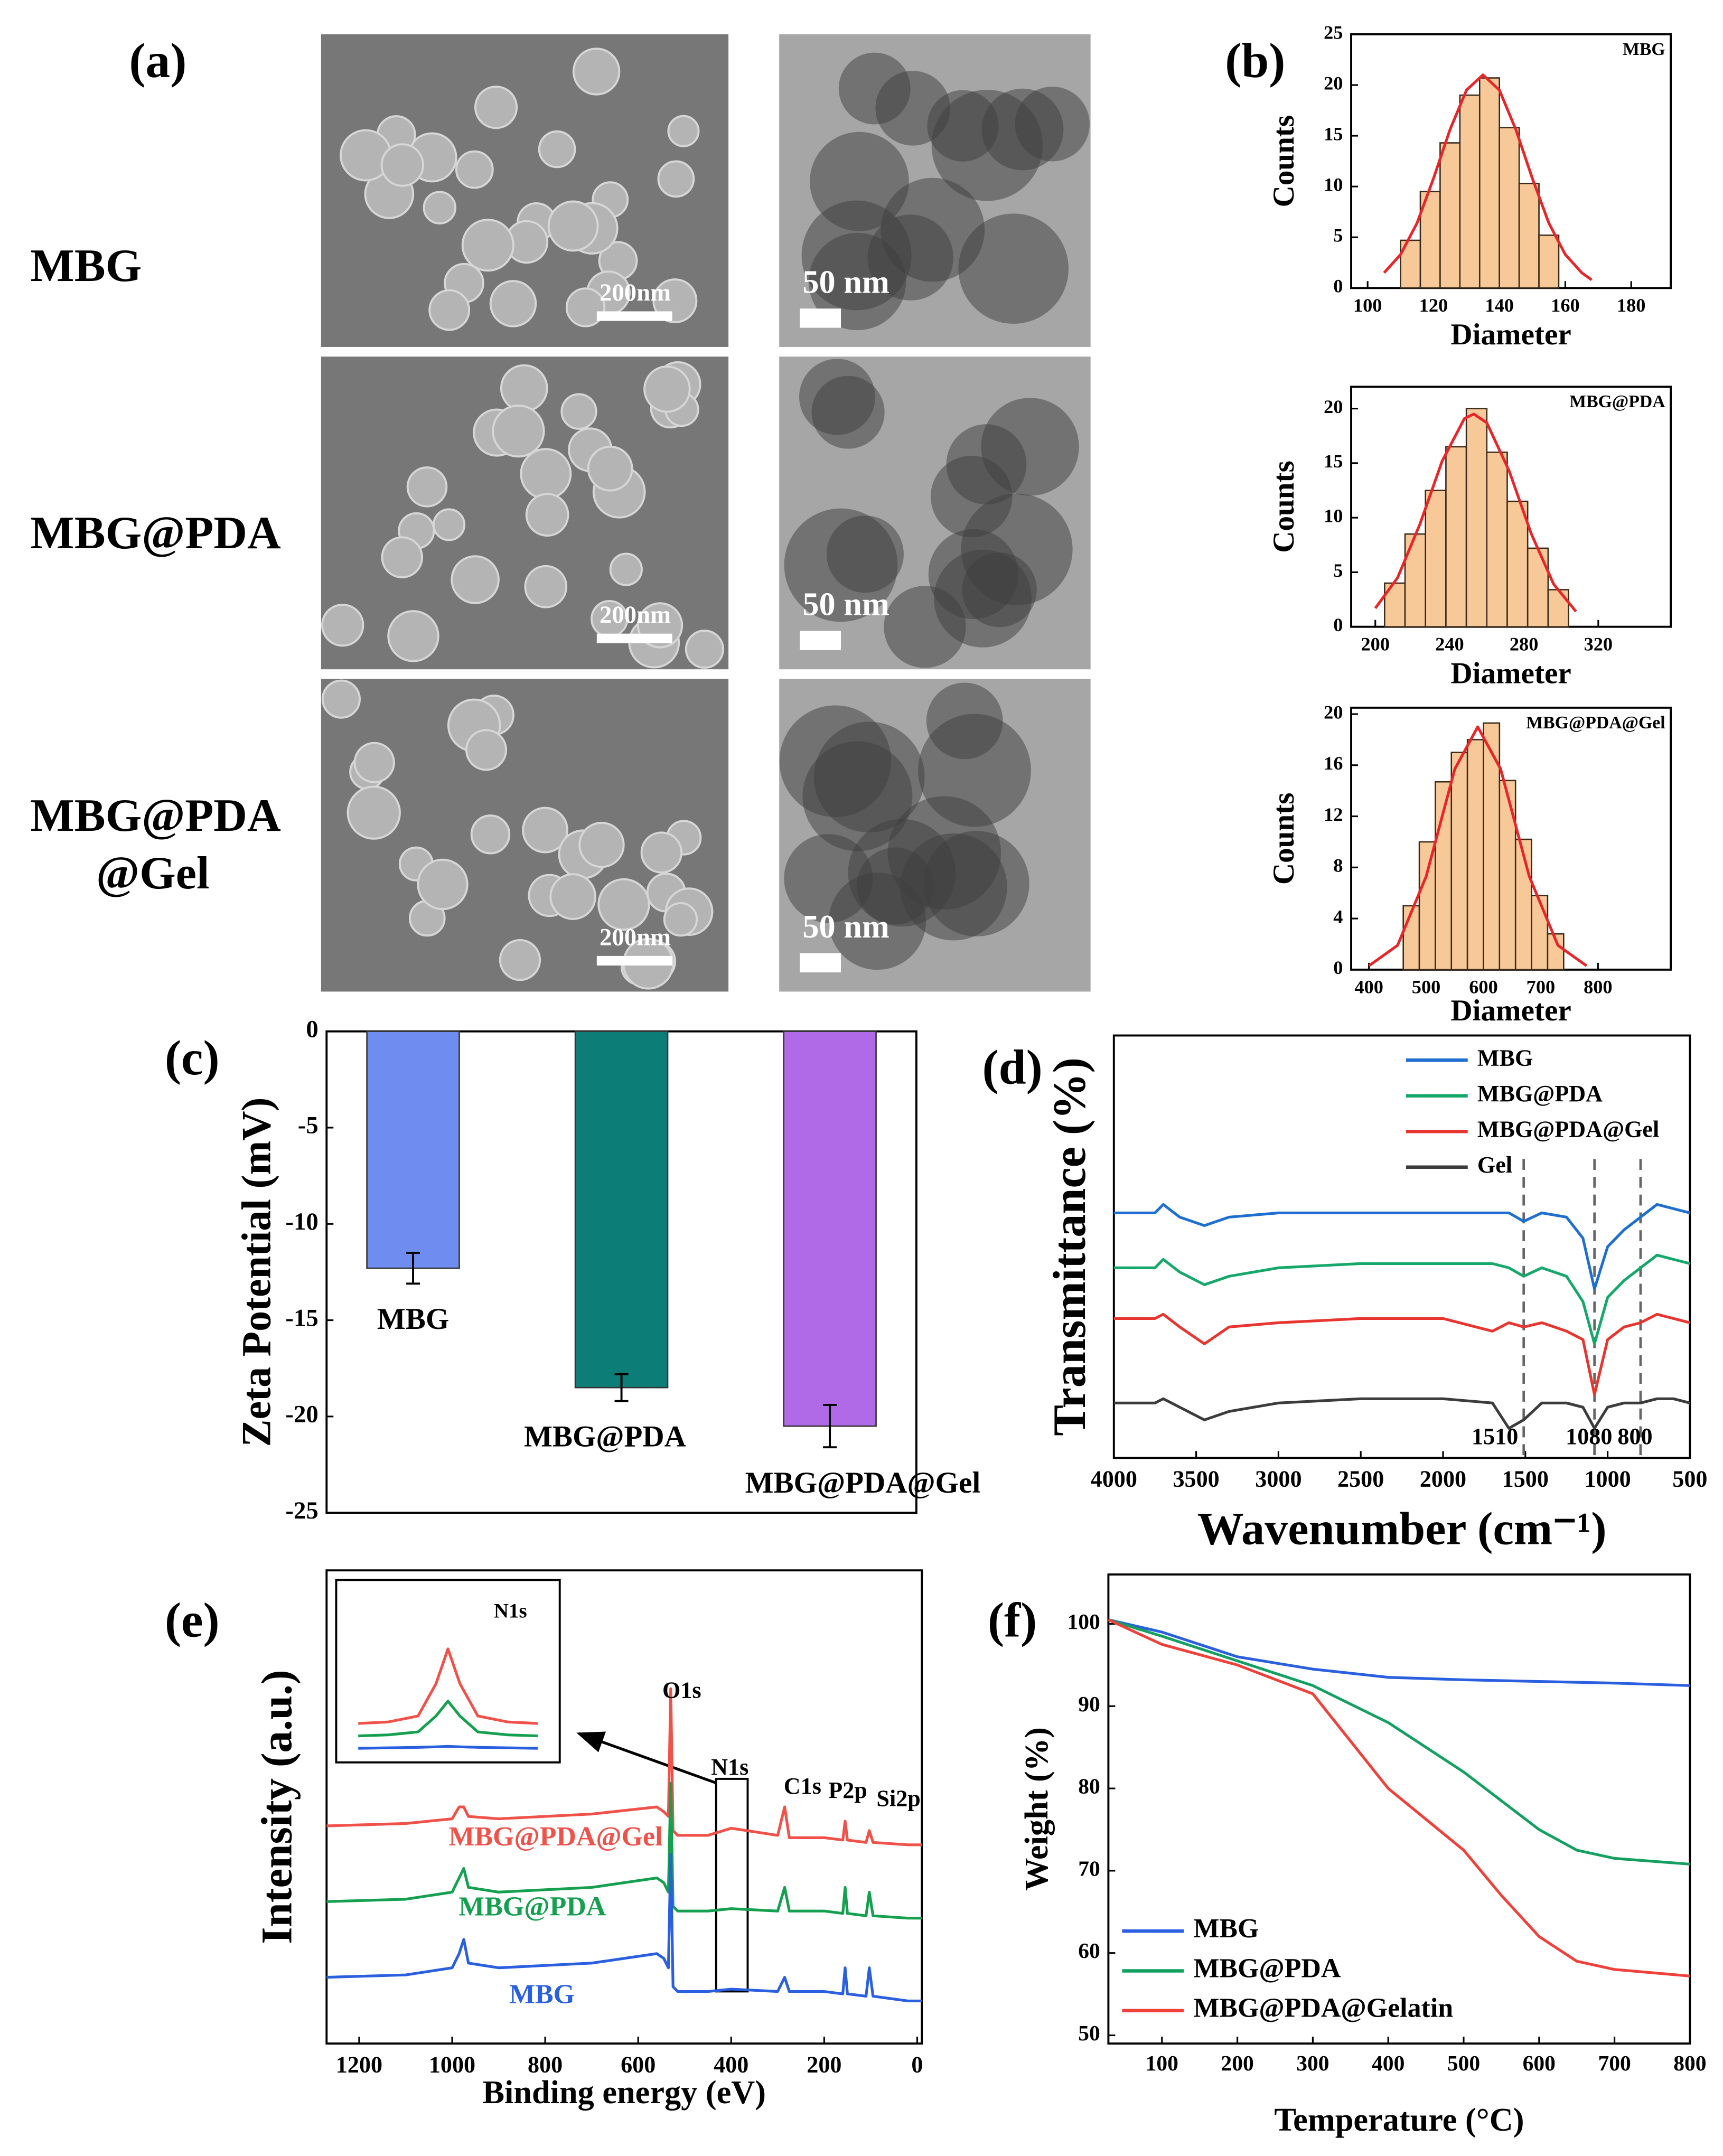 This screenshot has width=1723, height=2156. I want to click on x-tick-label: 320, so click(1598, 643).